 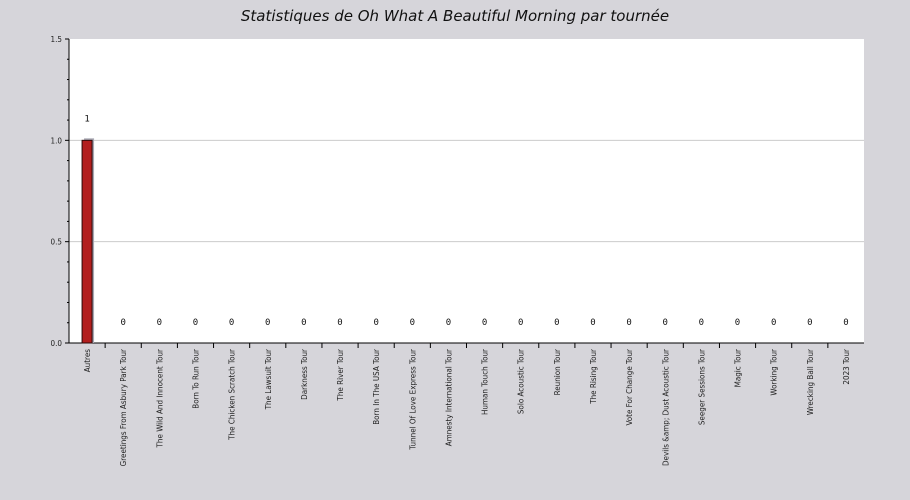 I want to click on y-tick-label: 0.0, so click(x=57, y=343).